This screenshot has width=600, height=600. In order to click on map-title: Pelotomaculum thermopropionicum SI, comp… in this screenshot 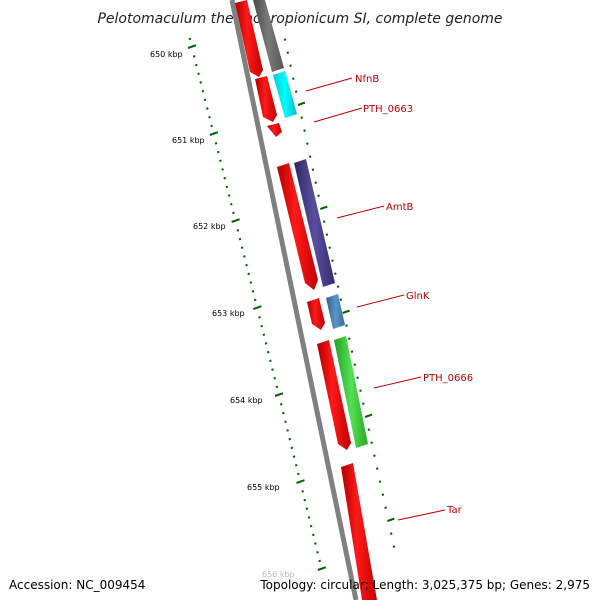, I will do `click(299, 19)`.